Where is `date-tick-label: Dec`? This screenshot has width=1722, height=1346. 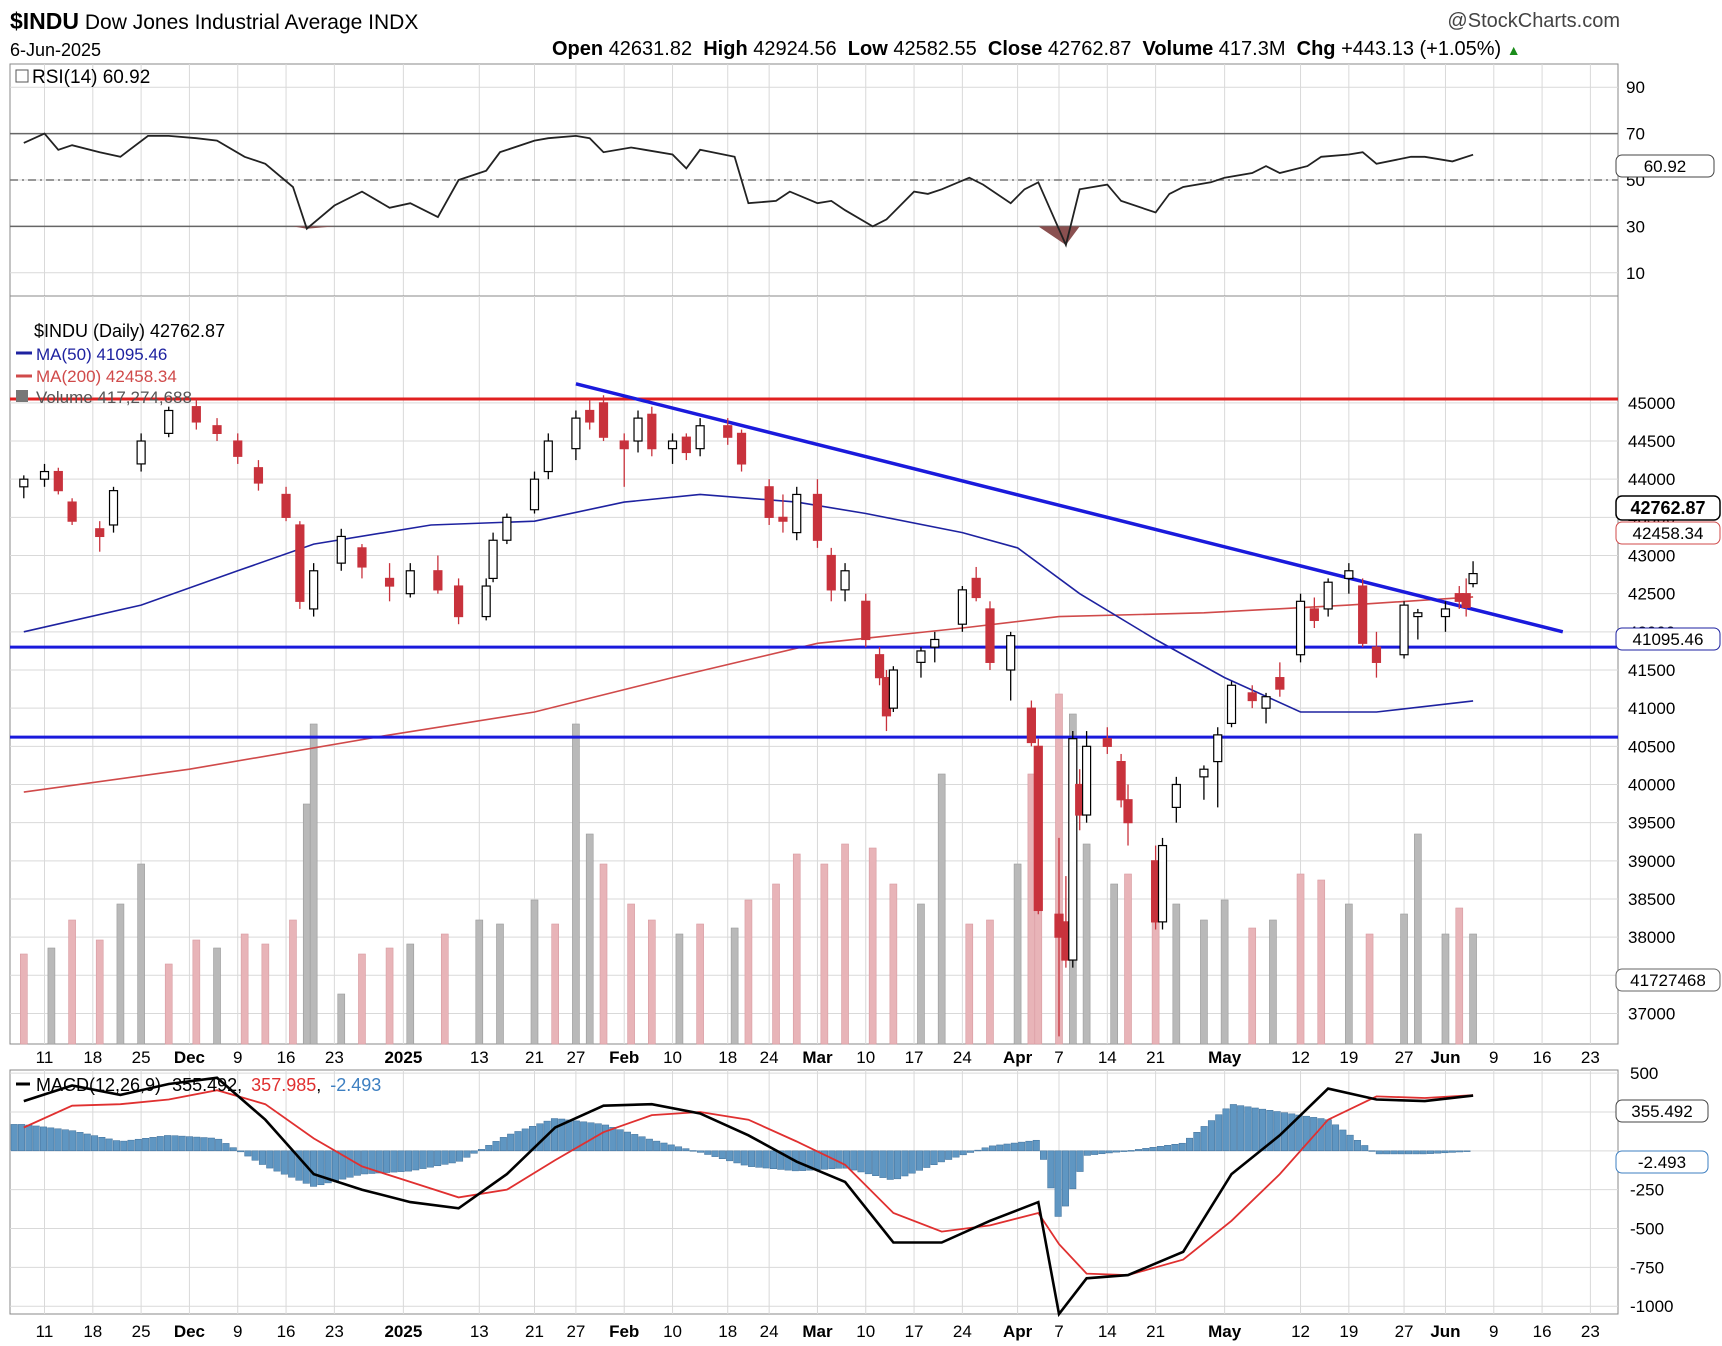
date-tick-label: Dec is located at coordinates (189, 1057).